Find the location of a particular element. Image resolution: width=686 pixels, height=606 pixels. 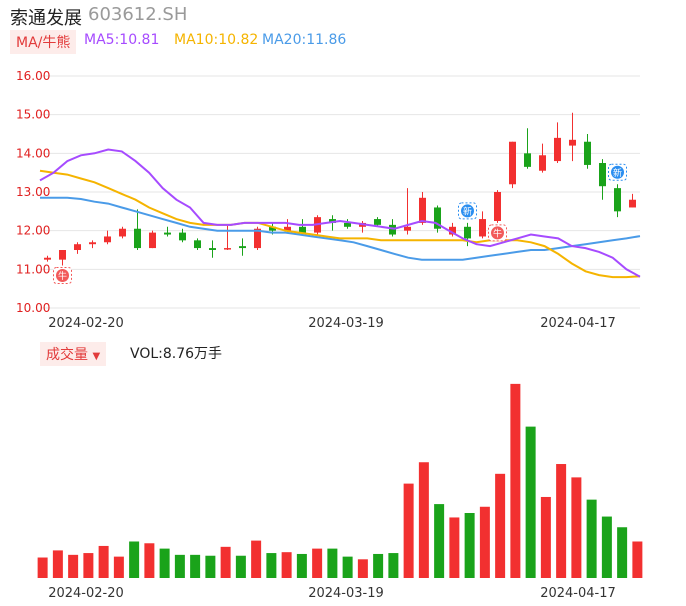

caret-down-icon: ▼ is located at coordinates (96, 356).